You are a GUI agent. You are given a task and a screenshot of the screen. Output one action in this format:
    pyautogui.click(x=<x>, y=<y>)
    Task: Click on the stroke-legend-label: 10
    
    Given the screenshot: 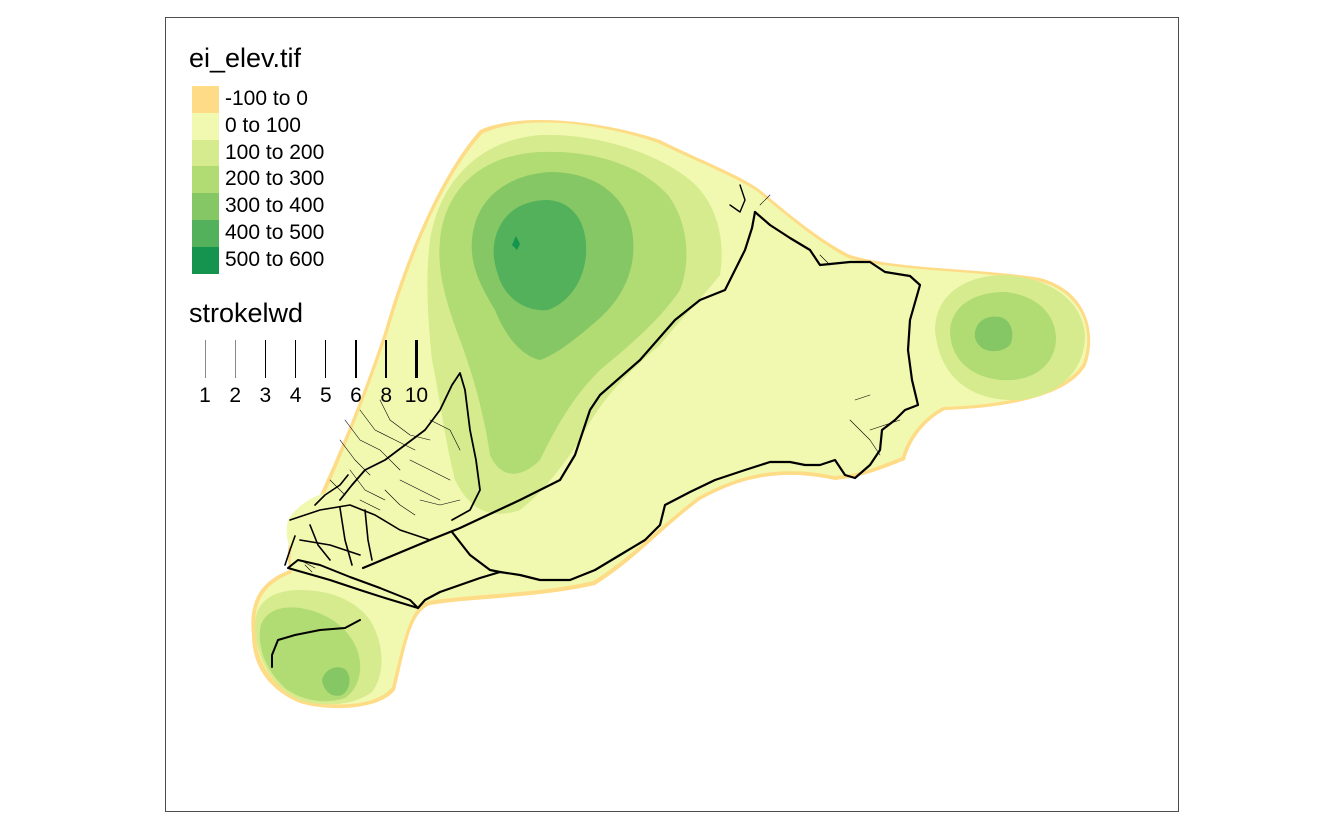 What is the action you would take?
    pyautogui.click(x=416, y=395)
    